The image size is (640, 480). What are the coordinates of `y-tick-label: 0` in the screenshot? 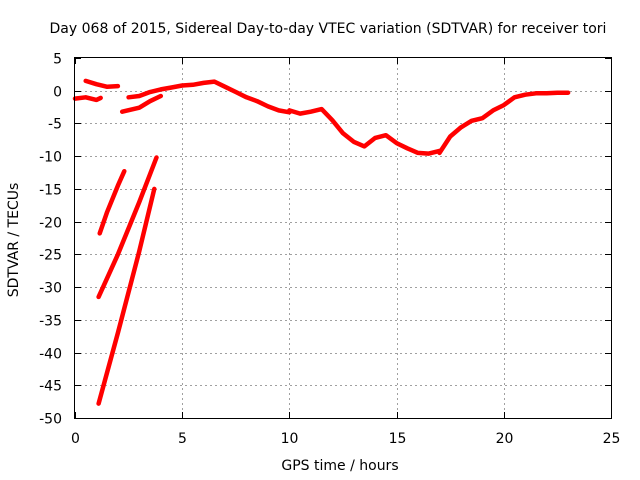 It's located at (57, 93).